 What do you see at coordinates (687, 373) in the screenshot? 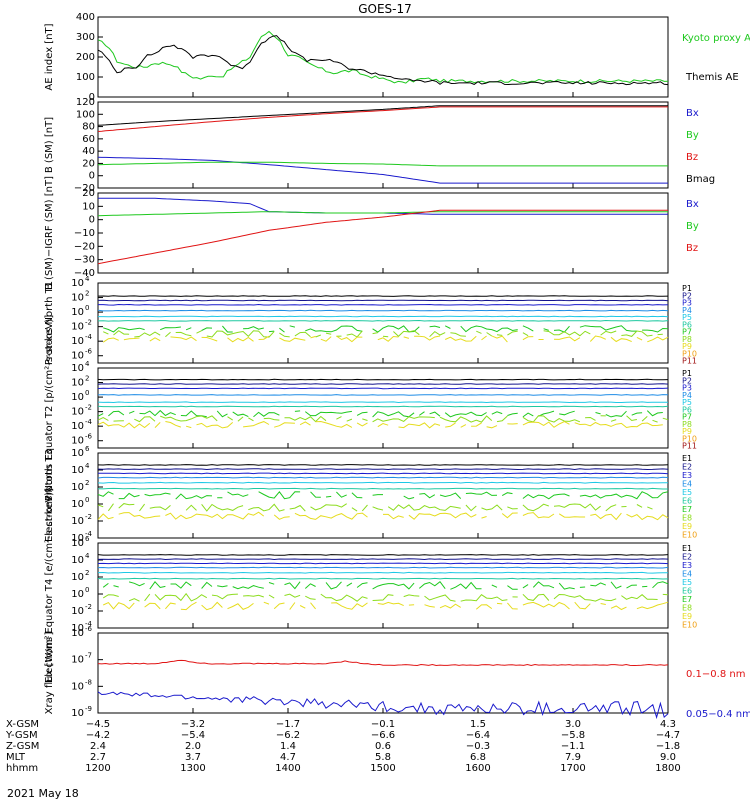
I see `legend-entry-prot2-0: P1` at bounding box center [687, 373].